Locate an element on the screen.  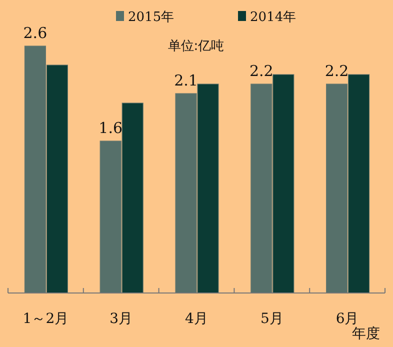
data-label: 1.6 is located at coordinates (110, 128).